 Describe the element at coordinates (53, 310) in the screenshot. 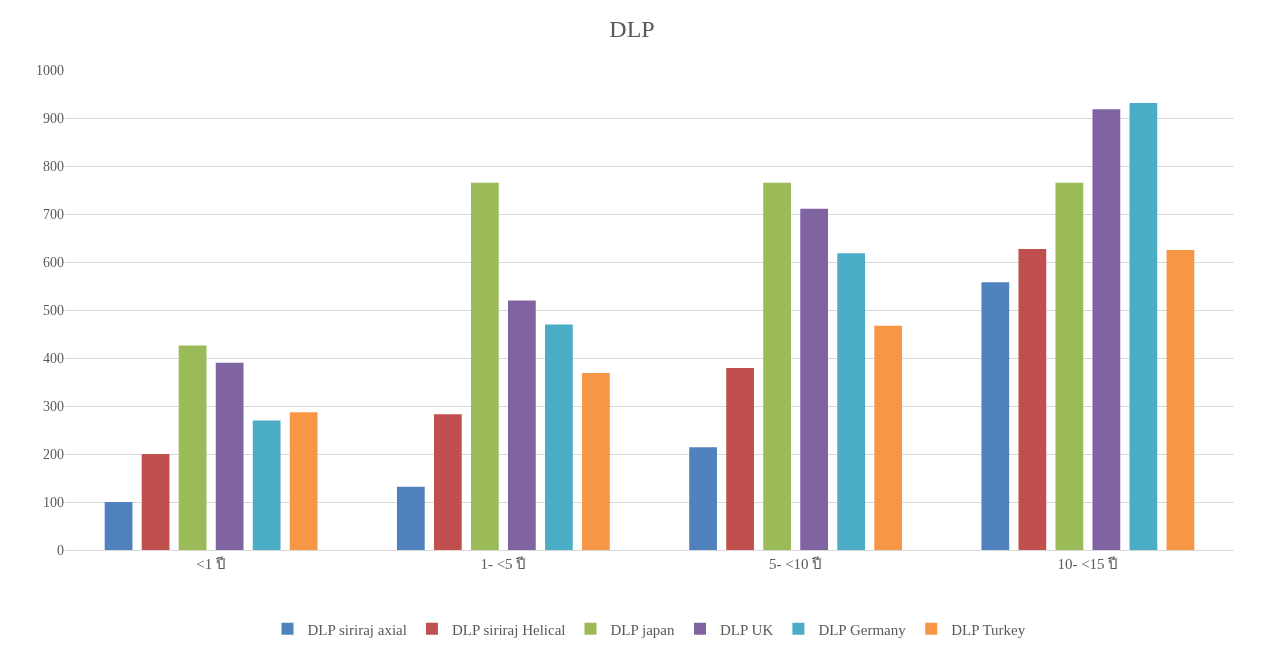

I see `y-tick-label: 500` at that location.